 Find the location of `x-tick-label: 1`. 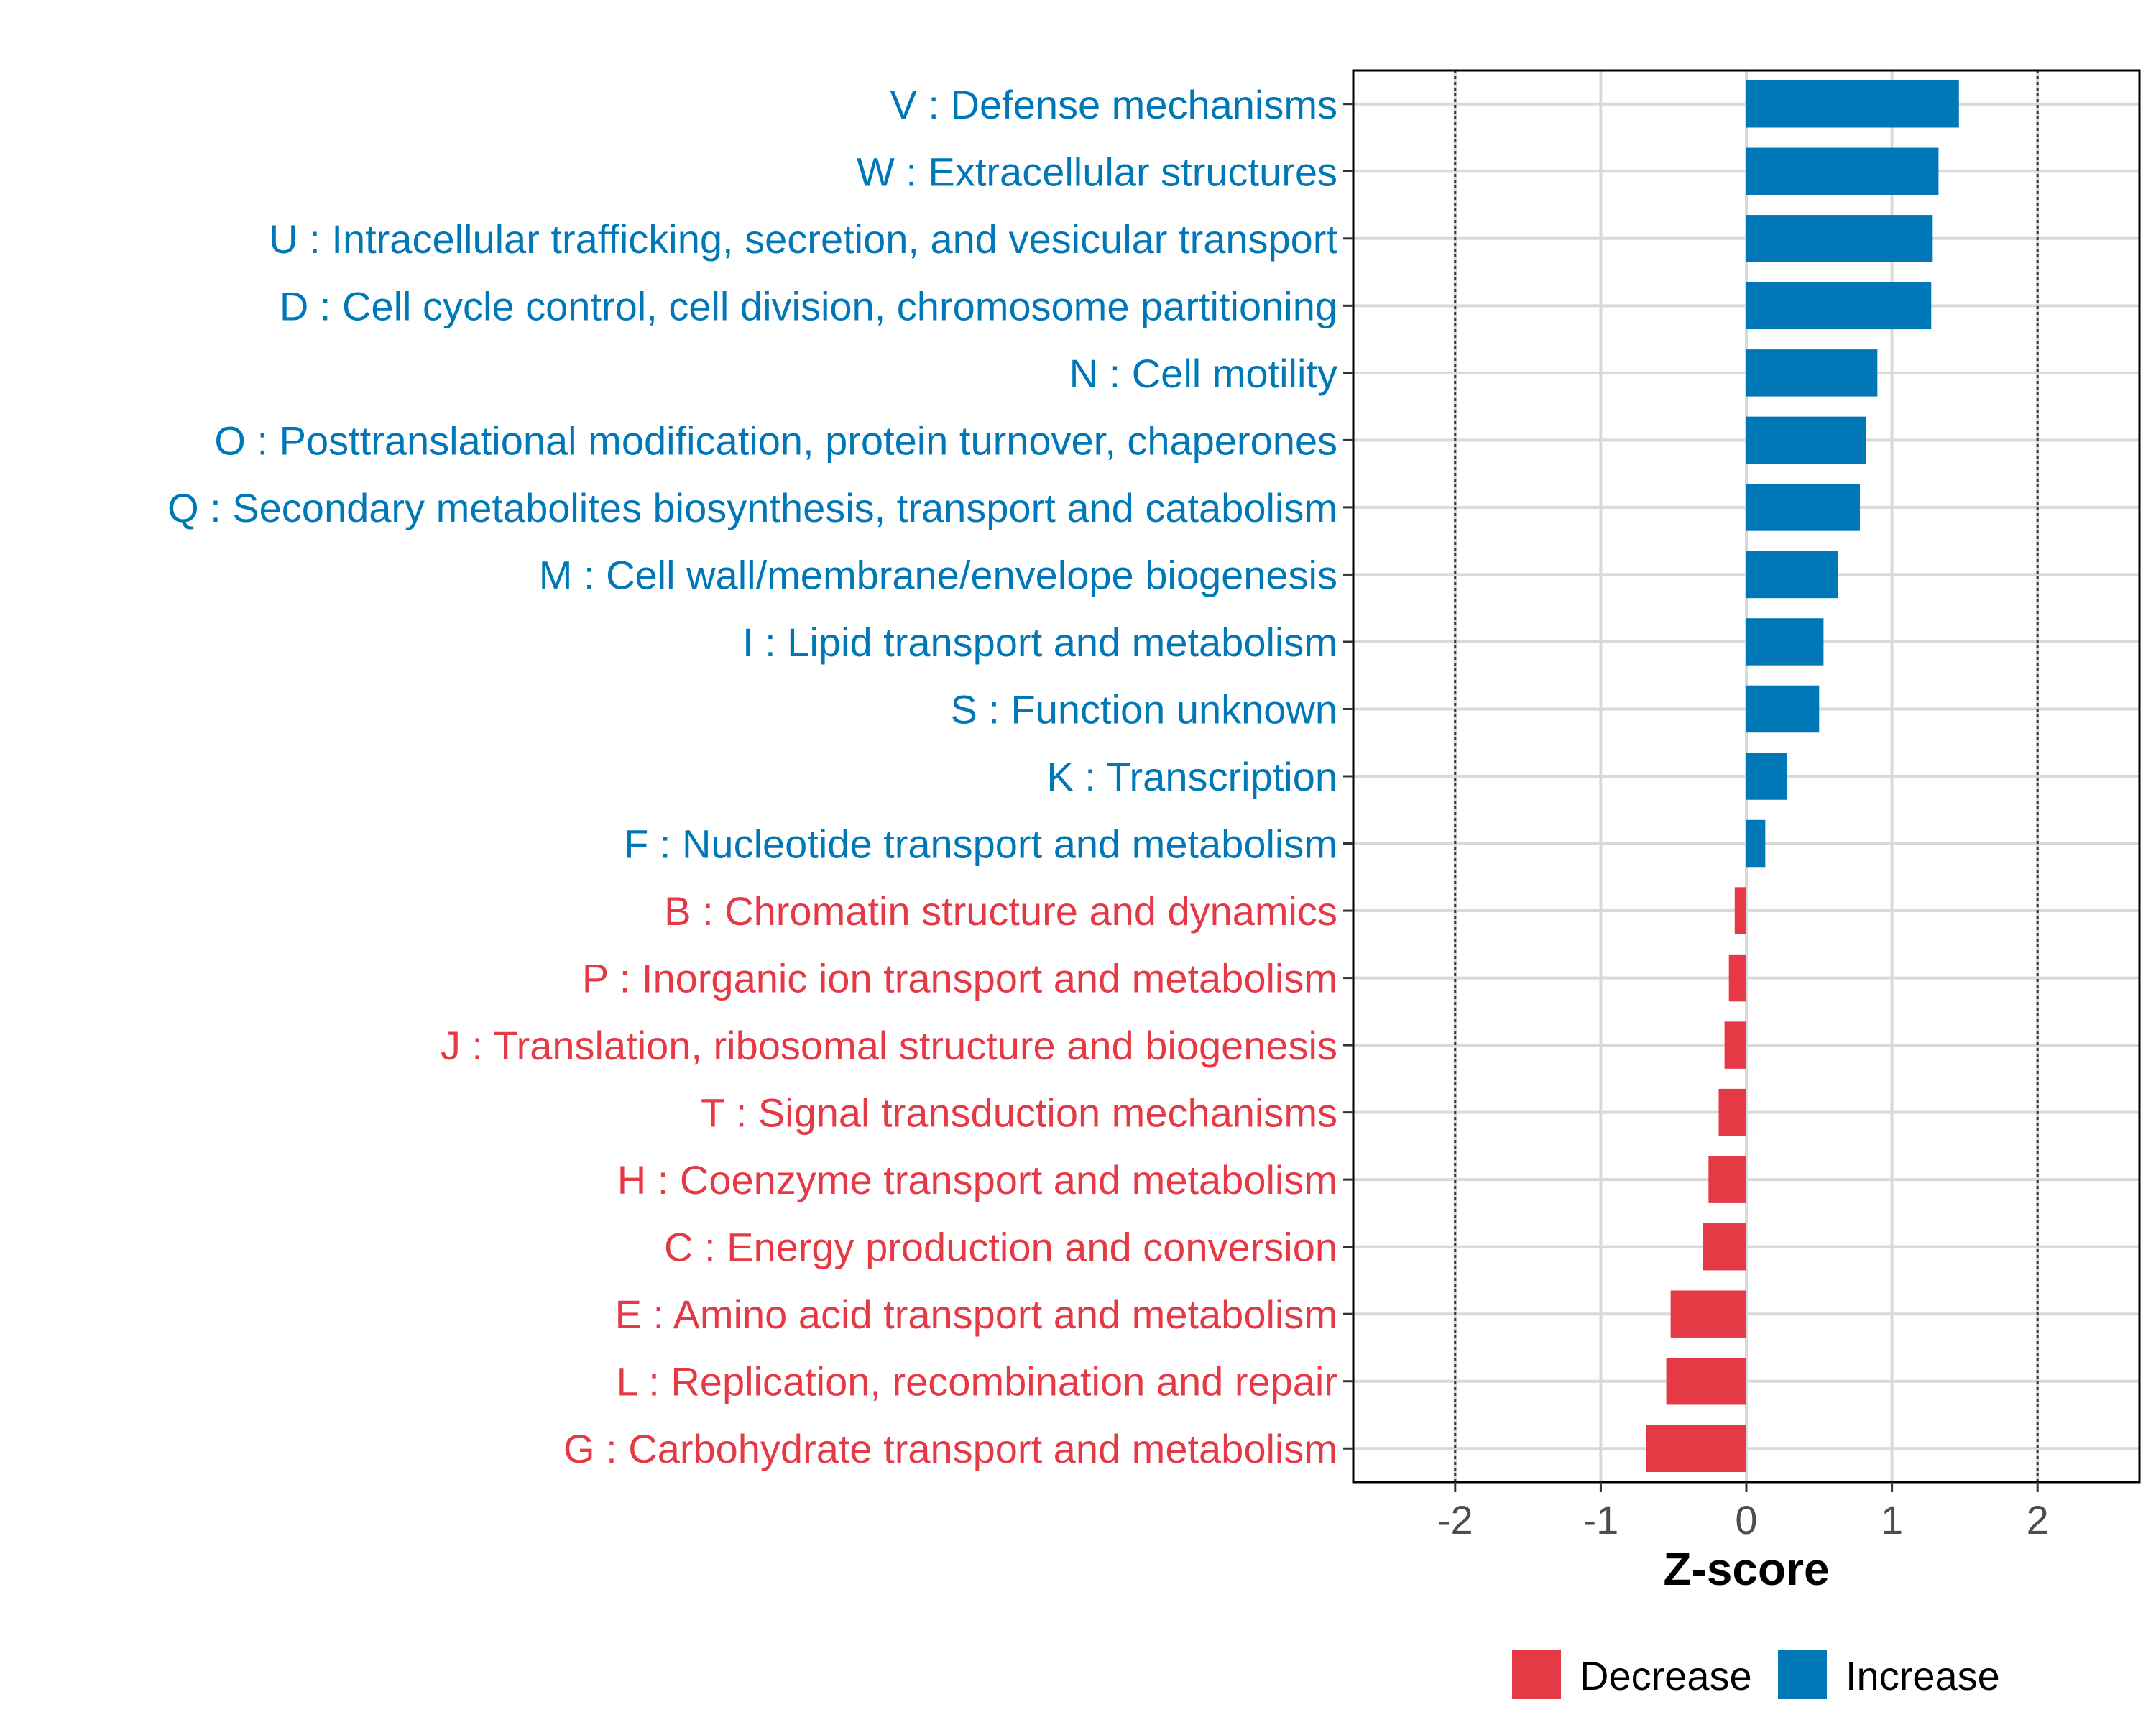

x-tick-label: 1 is located at coordinates (1892, 1519).